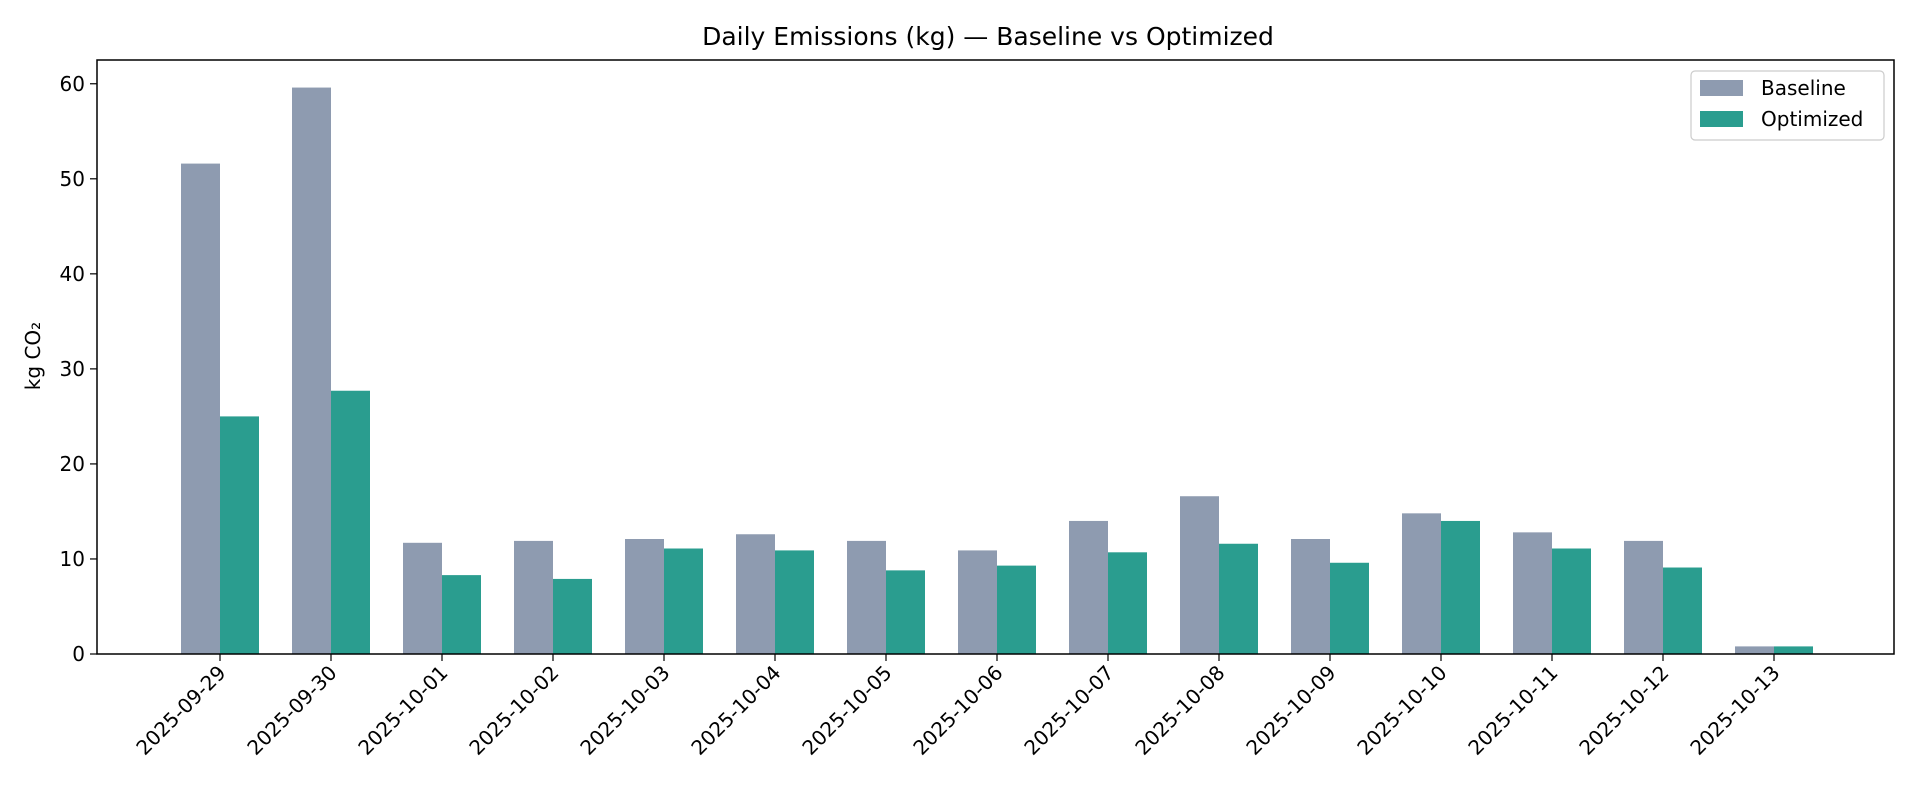 This screenshot has height=800, width=1920. Describe the element at coordinates (72, 274) in the screenshot. I see `y-tick-label: 40` at that location.